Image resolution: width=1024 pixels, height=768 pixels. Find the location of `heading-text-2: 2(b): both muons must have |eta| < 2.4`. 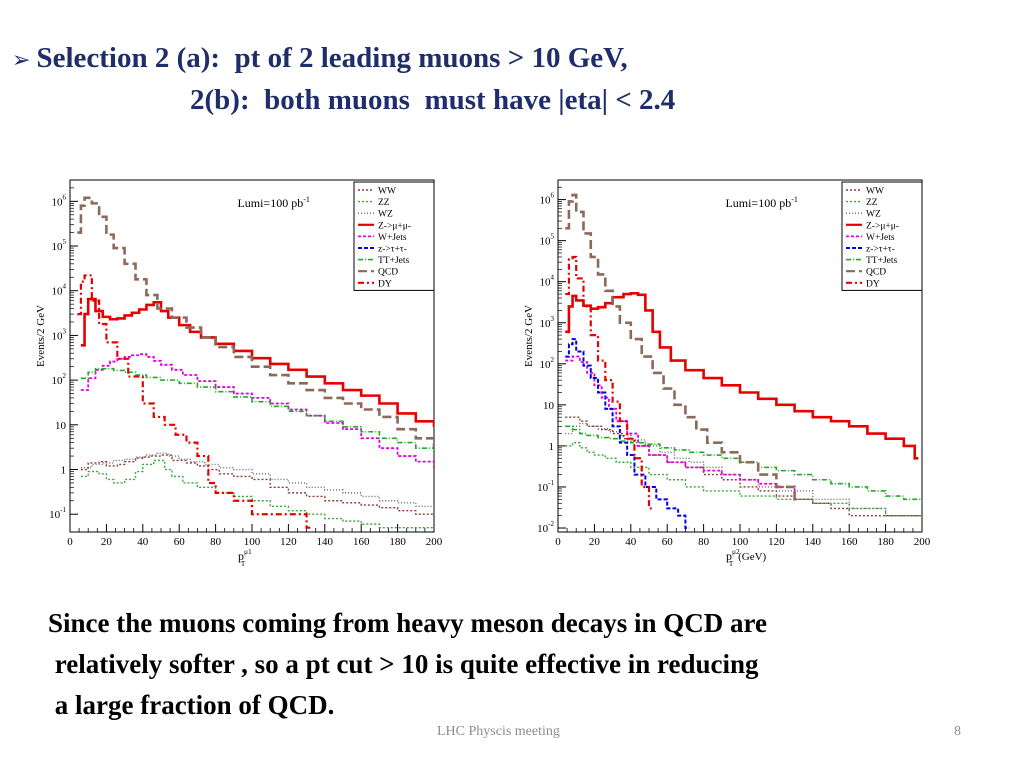

heading-text-2: 2(b): both muons must have |eta| < 2.4 is located at coordinates (433, 100).